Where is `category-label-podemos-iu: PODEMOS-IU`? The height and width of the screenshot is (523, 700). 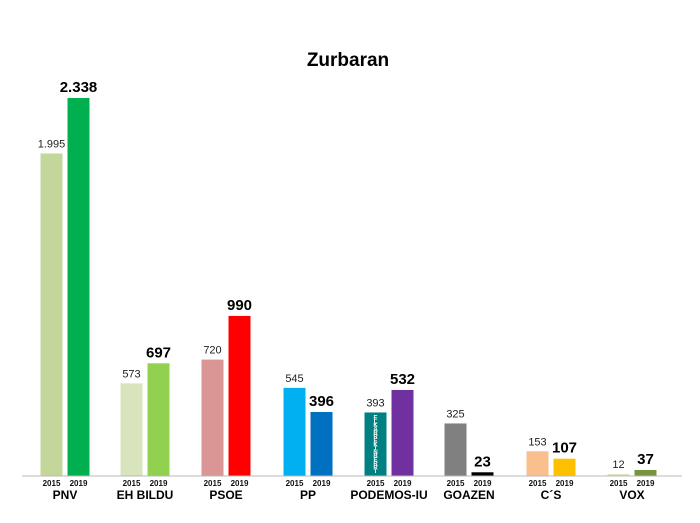
category-label-podemos-iu: PODEMOS-IU is located at coordinates (388, 495).